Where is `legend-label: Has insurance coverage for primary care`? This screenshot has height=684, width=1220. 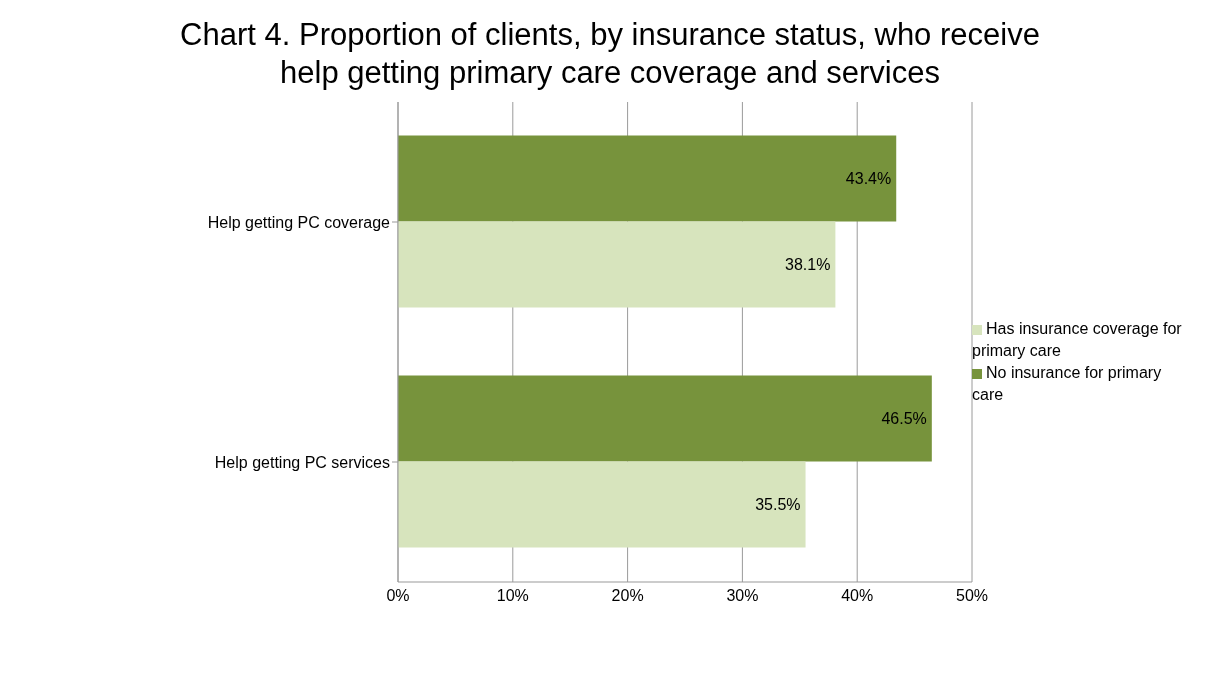
legend-label: Has insurance coverage for primary care is located at coordinates (1077, 339).